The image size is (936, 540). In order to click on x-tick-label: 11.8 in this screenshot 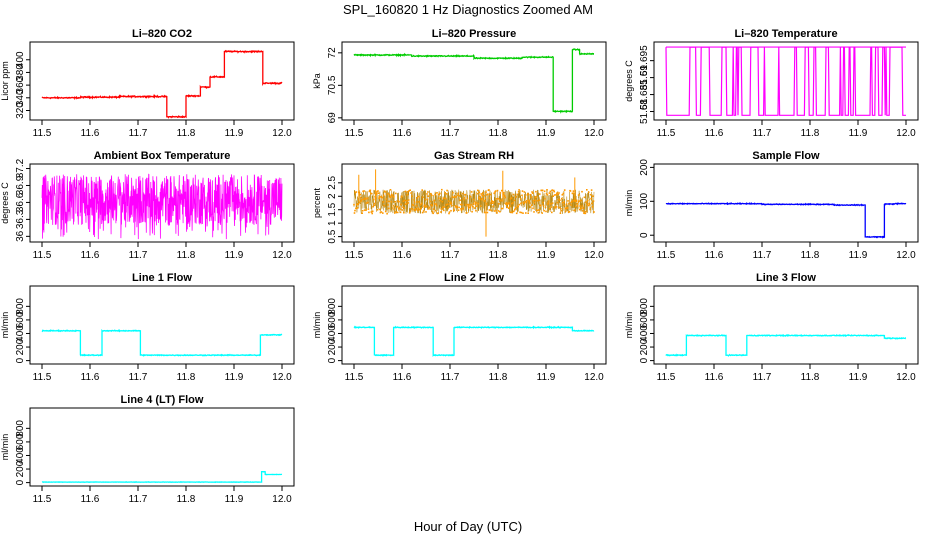, I will do `click(810, 377)`.